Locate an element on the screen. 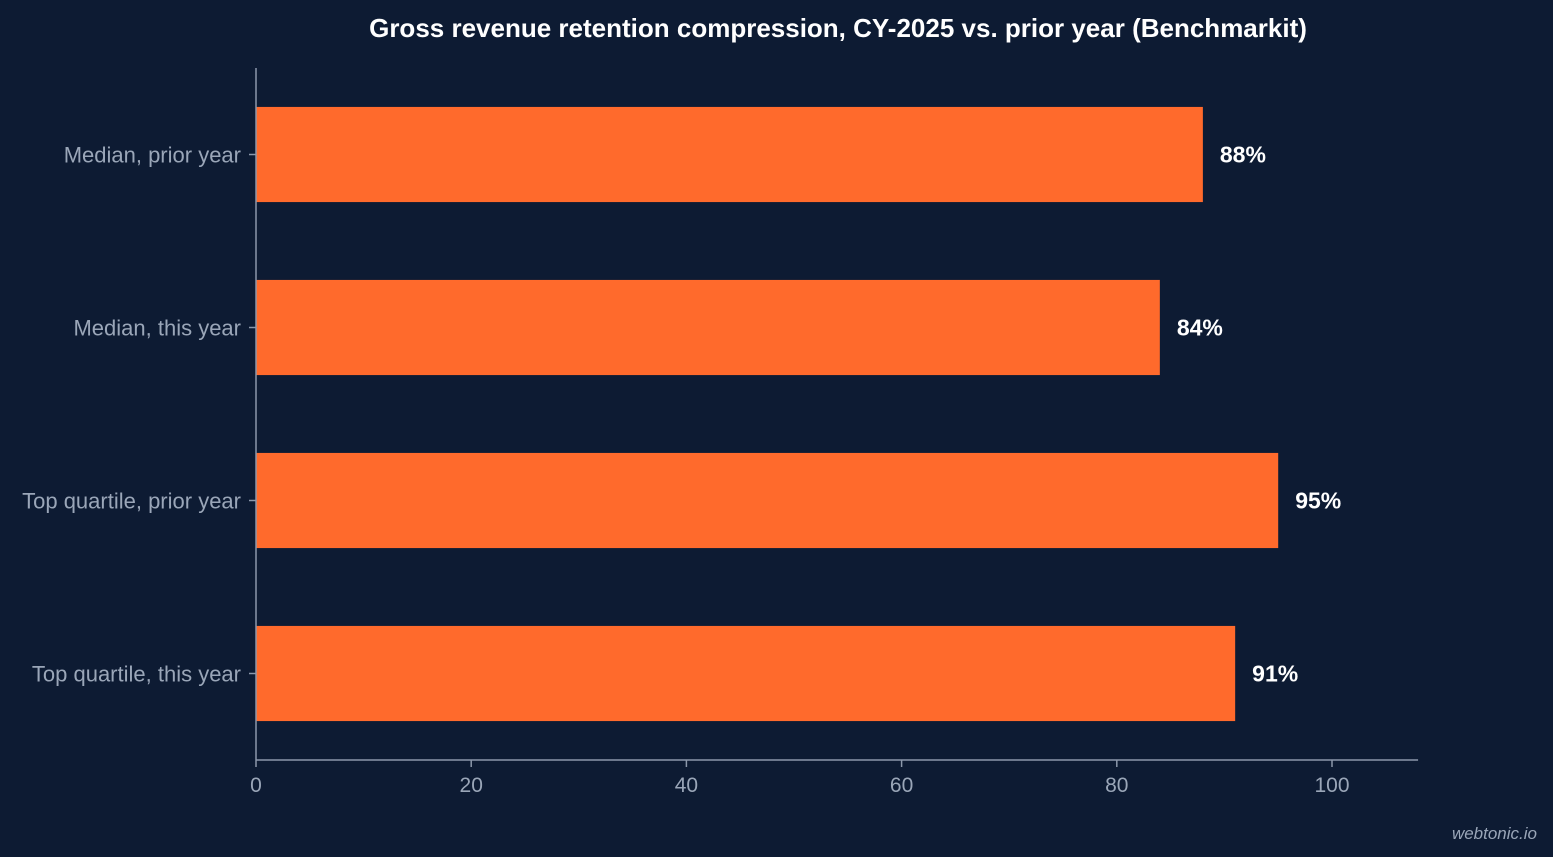 Image resolution: width=1553 pixels, height=857 pixels. x-tick-label: 40 is located at coordinates (686, 785).